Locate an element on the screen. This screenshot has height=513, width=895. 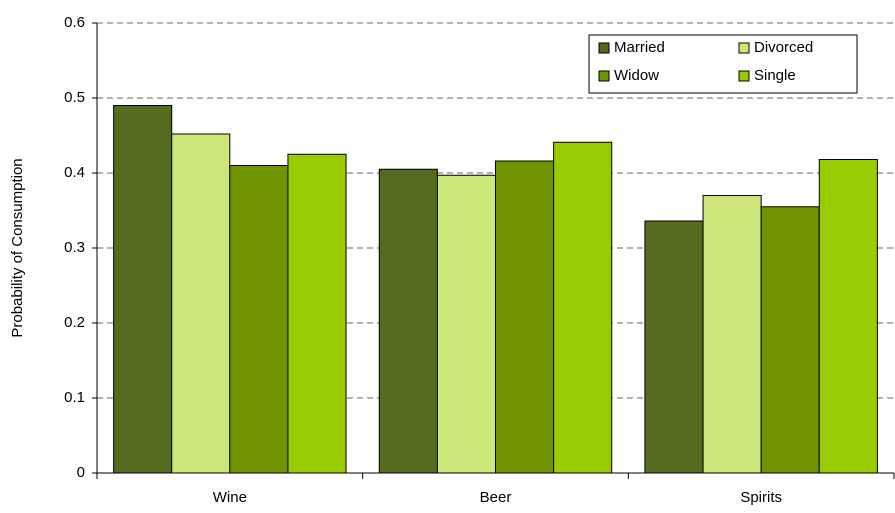
x-tick-label: Beer is located at coordinates (496, 497).